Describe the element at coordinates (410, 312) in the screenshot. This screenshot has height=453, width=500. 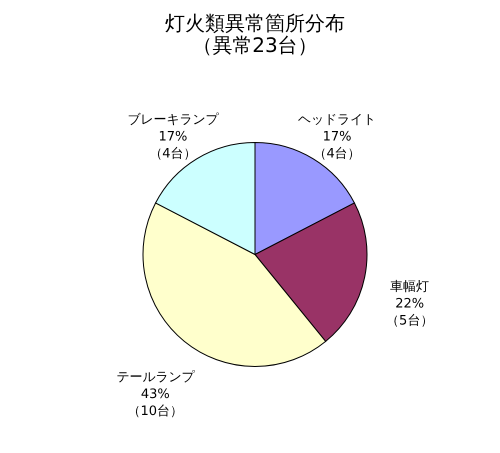
I see `data-label: 22% （5台）` at that location.